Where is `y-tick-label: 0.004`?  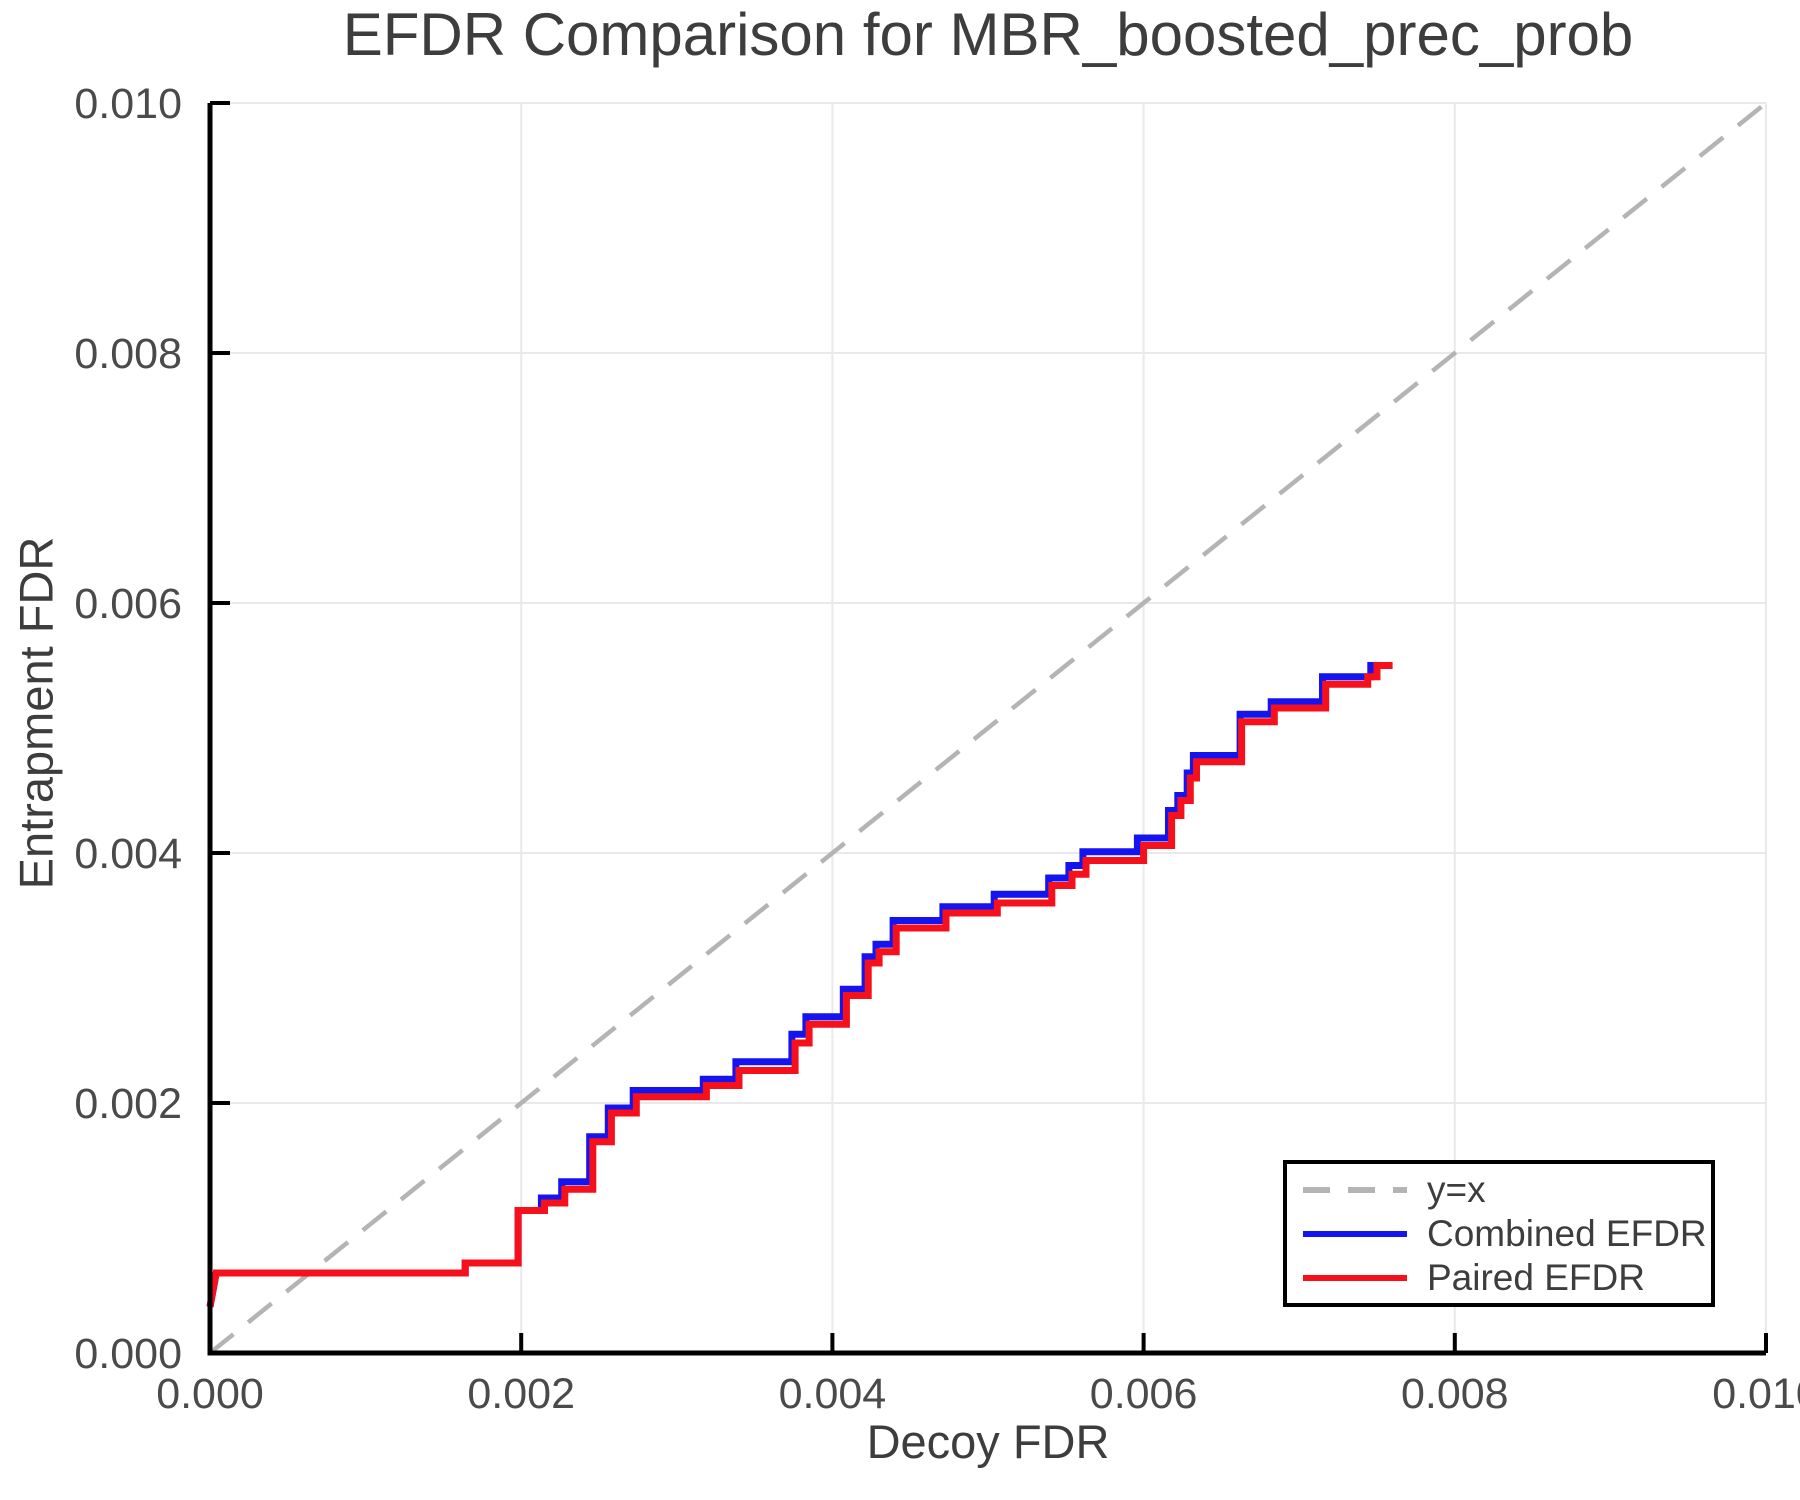
y-tick-label: 0.004 is located at coordinates (128, 854).